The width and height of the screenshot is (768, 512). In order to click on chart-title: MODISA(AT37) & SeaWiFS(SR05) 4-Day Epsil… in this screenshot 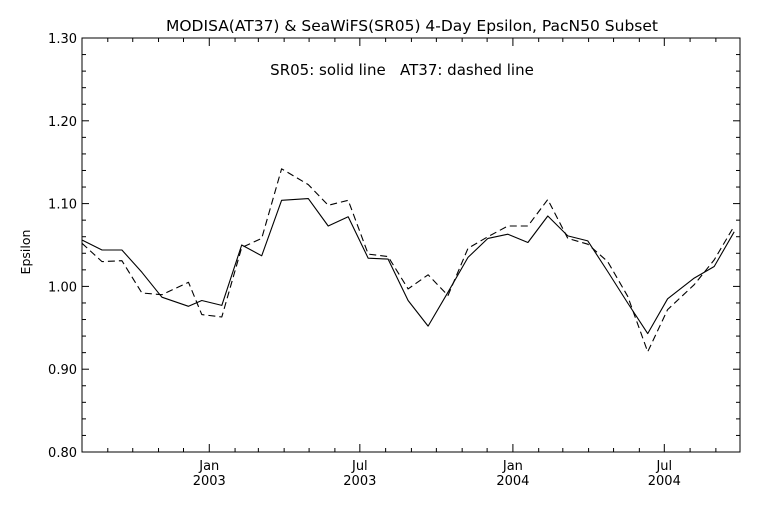, I will do `click(412, 26)`.